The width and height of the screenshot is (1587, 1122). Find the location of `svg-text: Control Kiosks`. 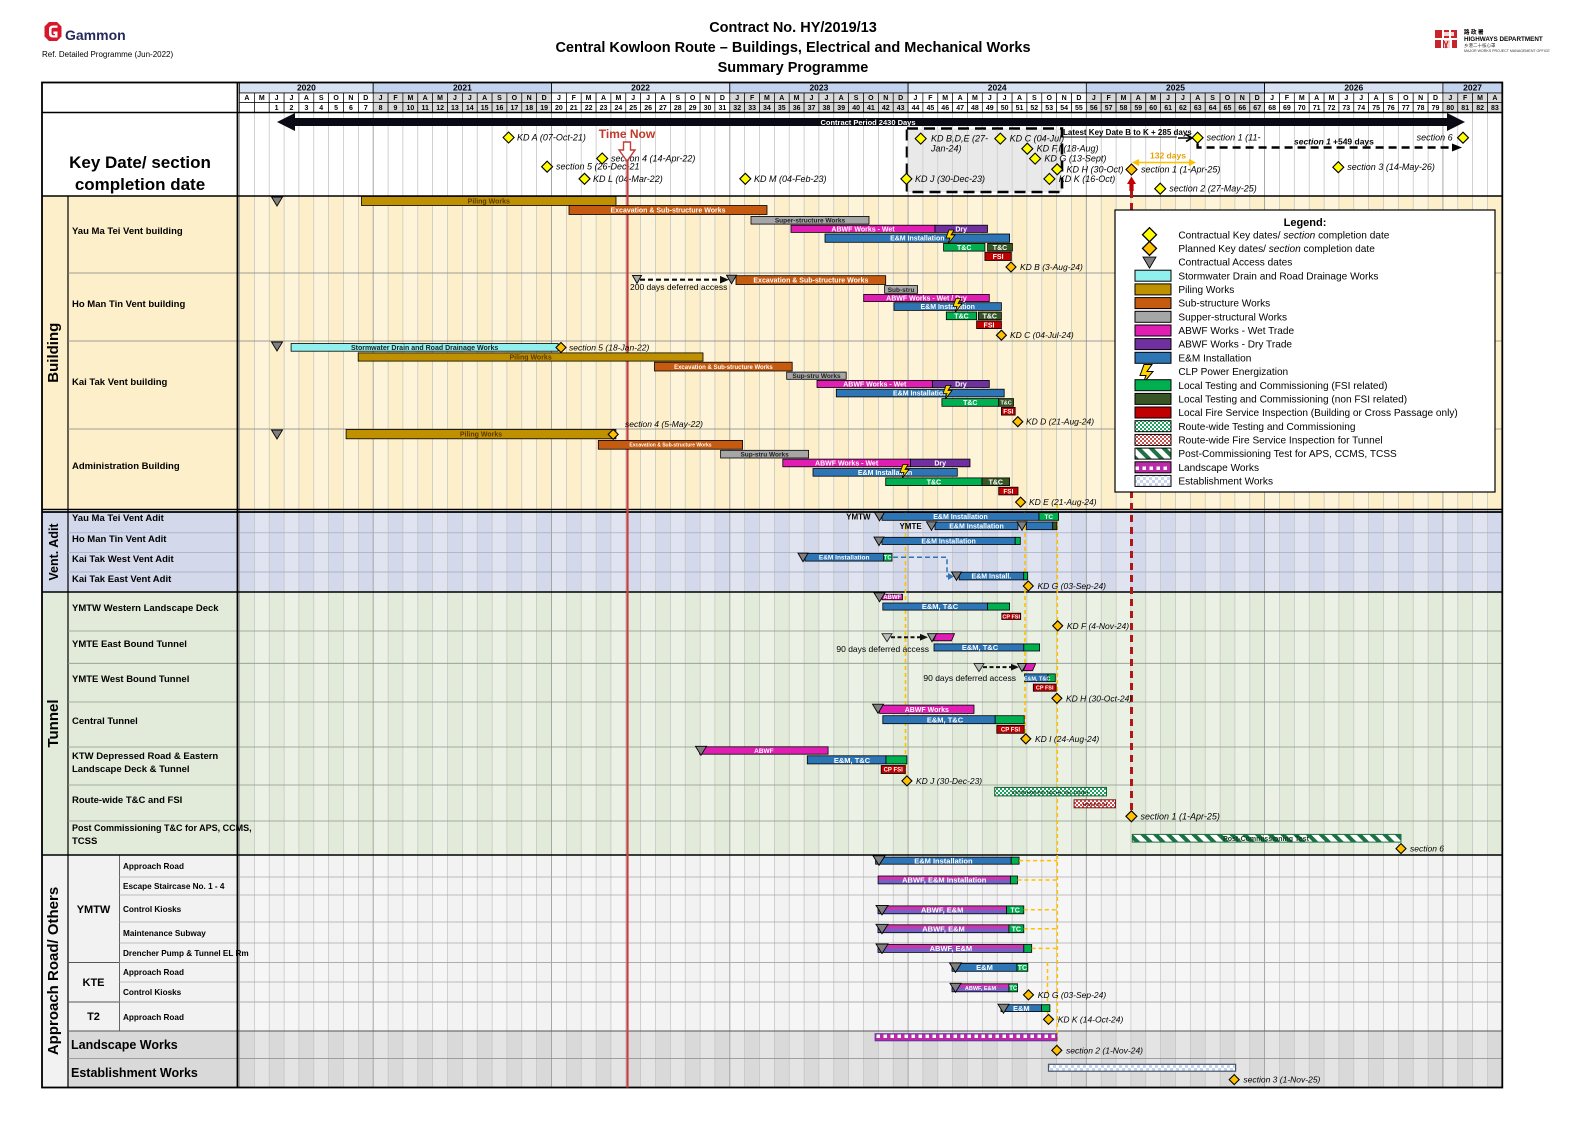

svg-text: Control Kiosks is located at coordinates (152, 992).